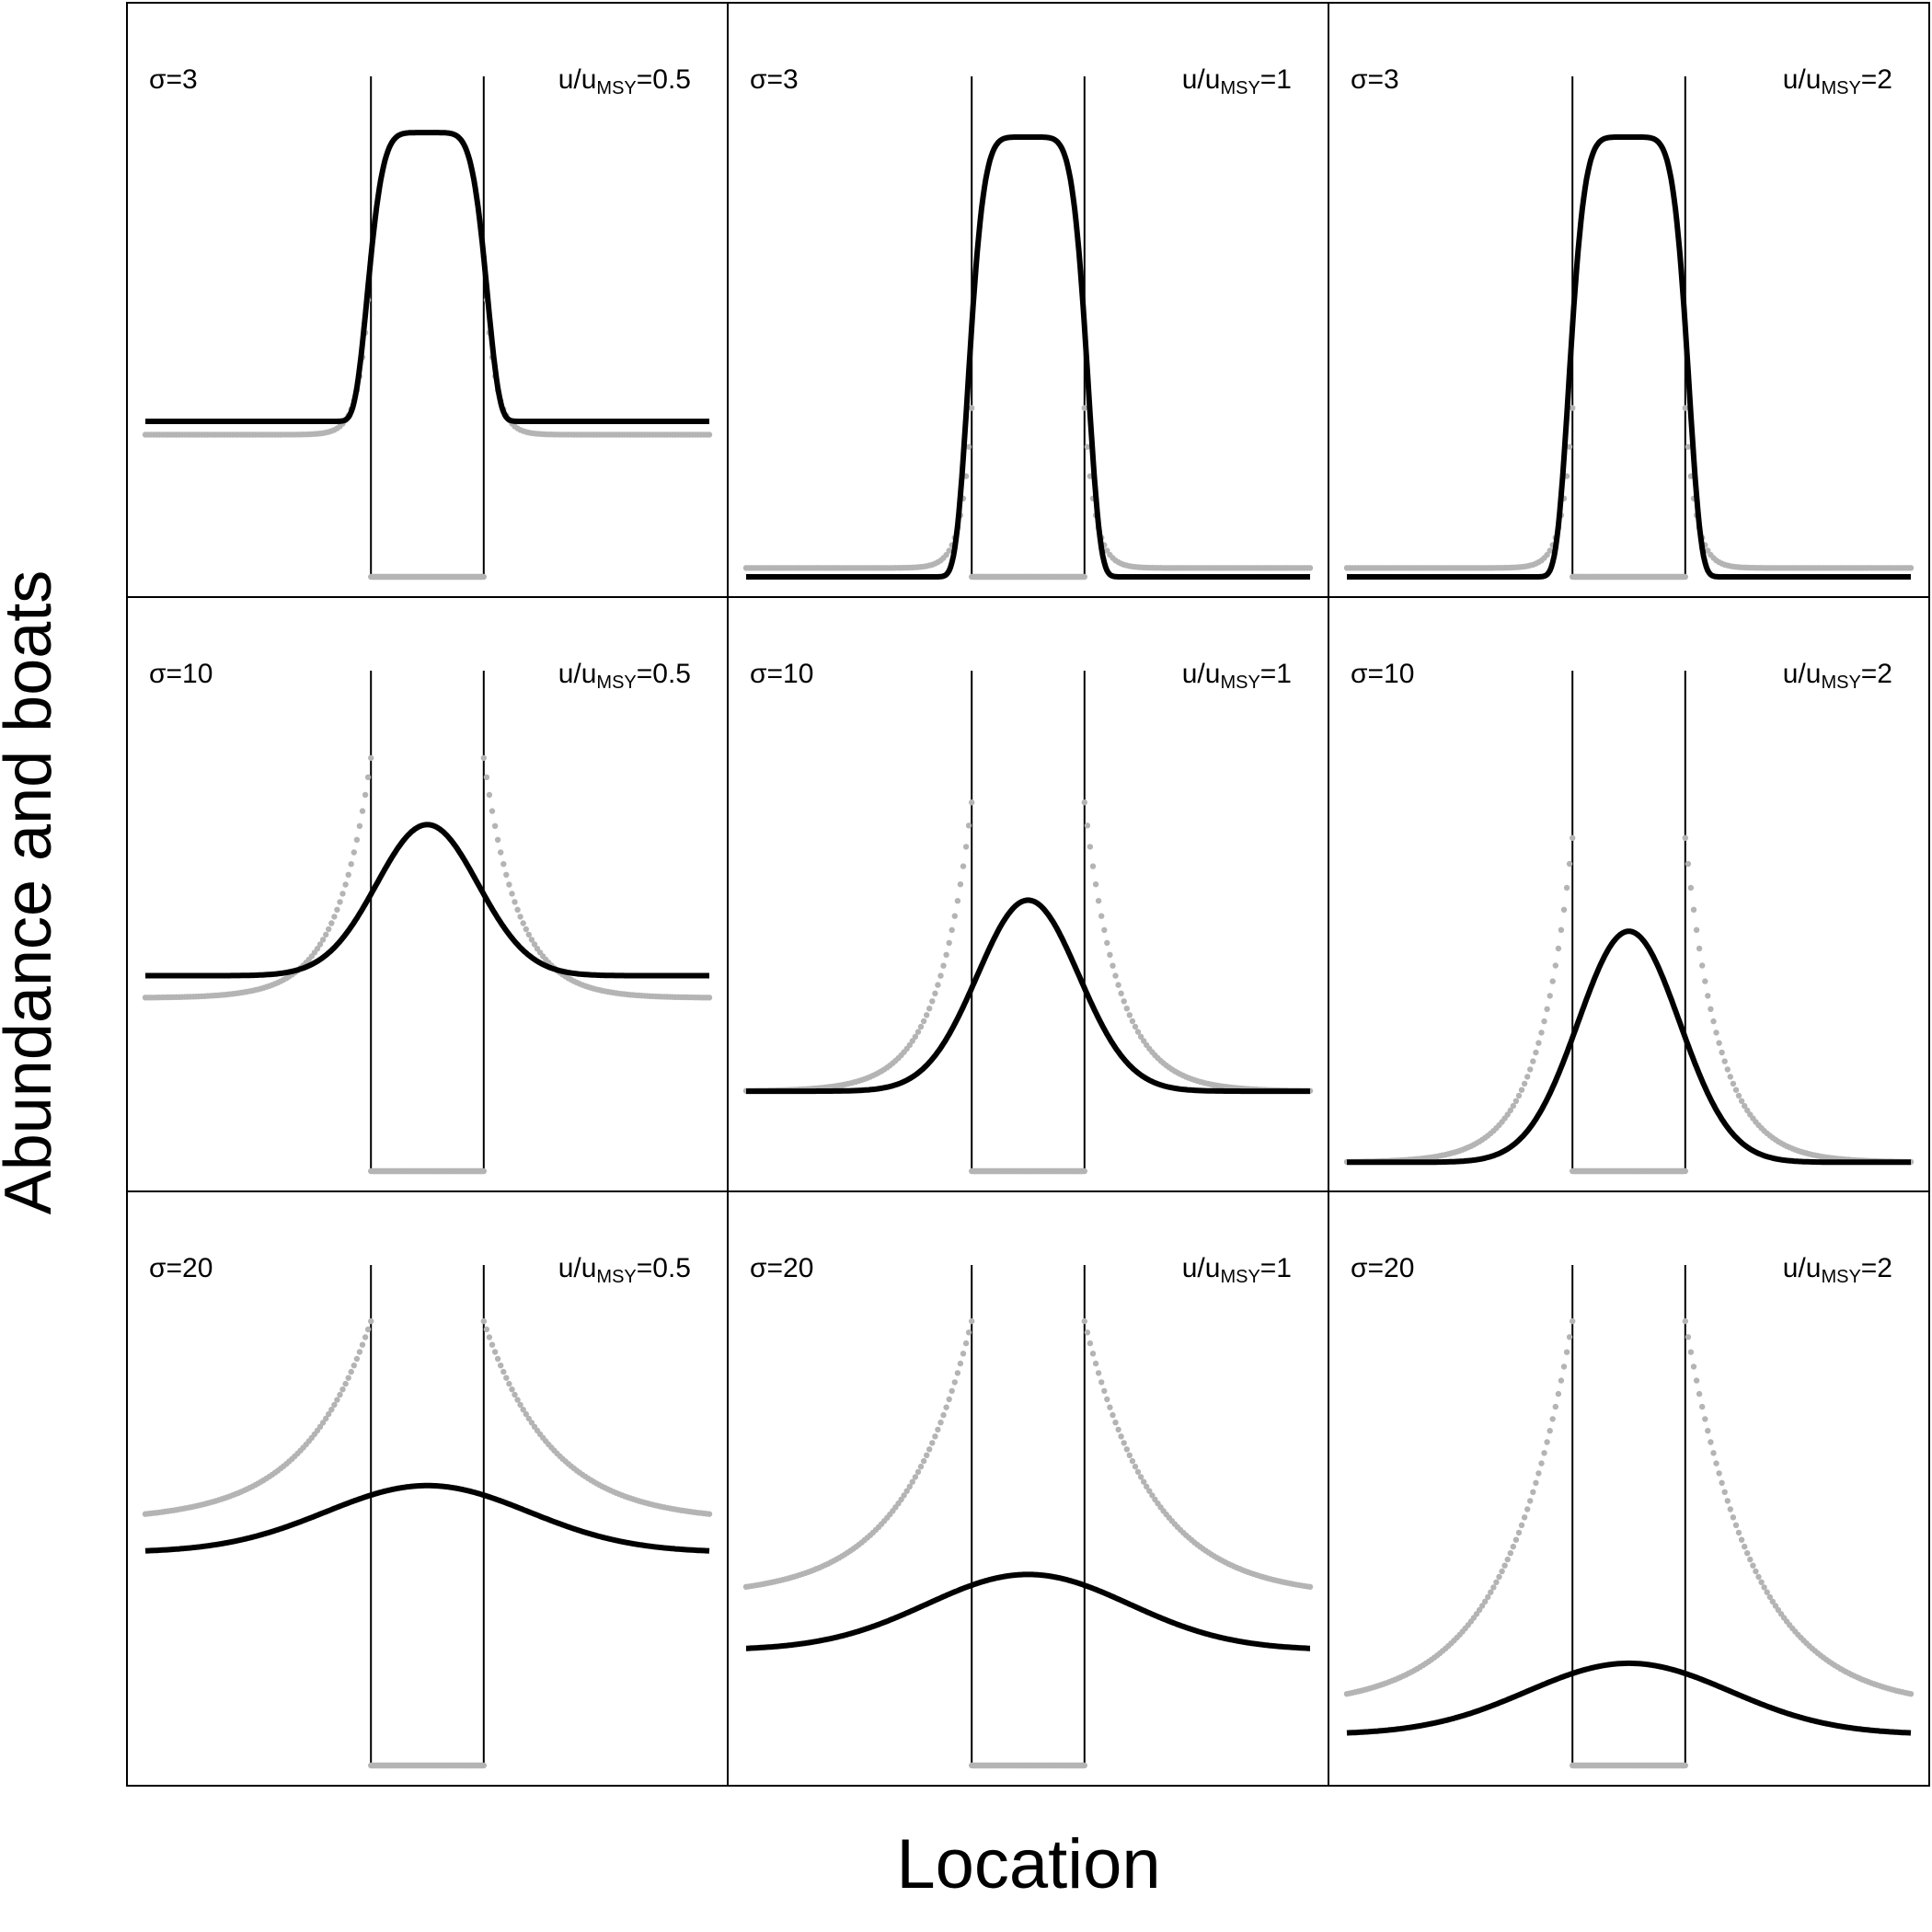 The width and height of the screenshot is (1932, 1932). Describe the element at coordinates (1629, 1698) in the screenshot. I see `abundance-line` at that location.